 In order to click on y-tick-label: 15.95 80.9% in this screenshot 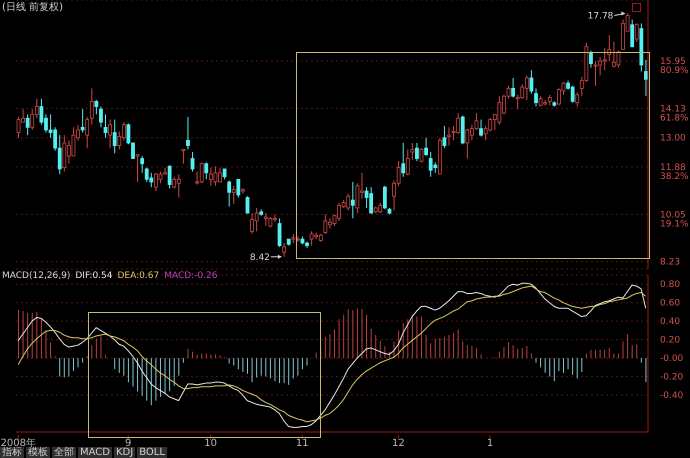, I will do `click(675, 66)`.